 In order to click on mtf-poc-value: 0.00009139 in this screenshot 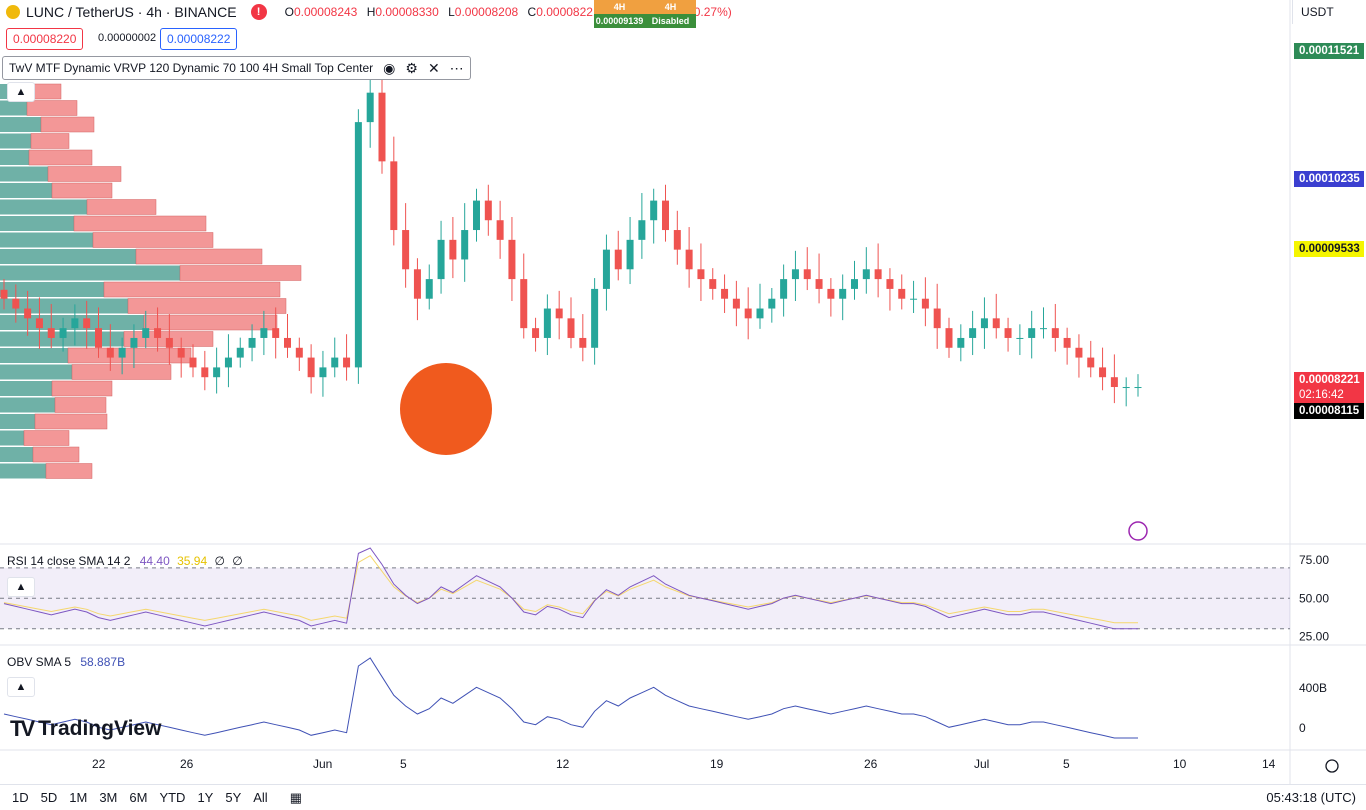, I will do `click(619, 21)`.